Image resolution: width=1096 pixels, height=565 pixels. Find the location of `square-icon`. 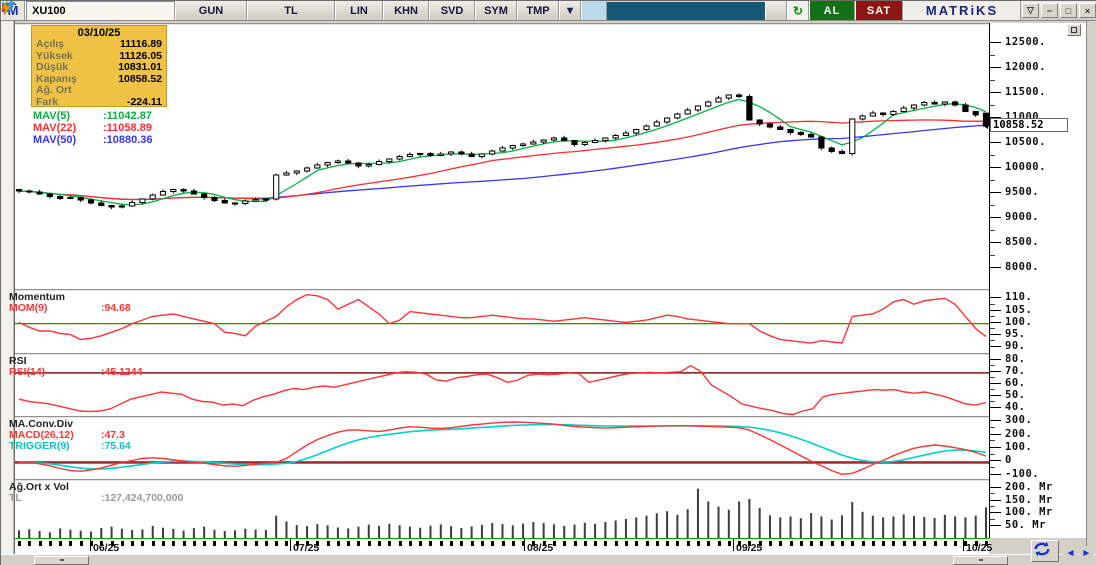

square-icon is located at coordinates (1074, 30).